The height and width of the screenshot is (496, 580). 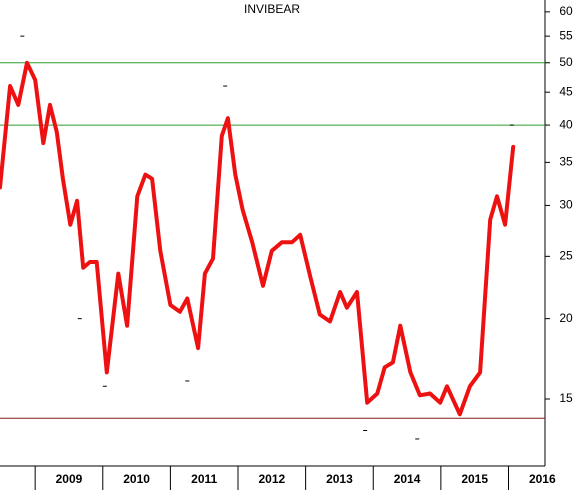 What do you see at coordinates (542, 479) in the screenshot?
I see `x-tick-label: 2016` at bounding box center [542, 479].